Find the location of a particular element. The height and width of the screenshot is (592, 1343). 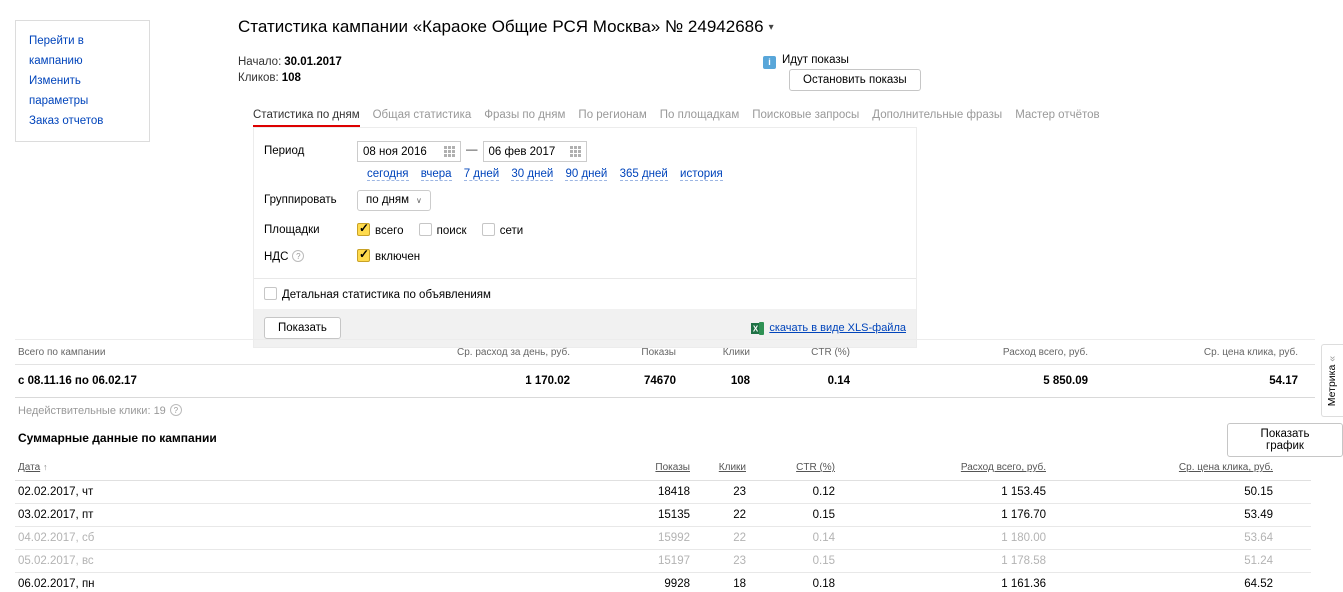

tab-by-region: По регионам is located at coordinates (612, 115).